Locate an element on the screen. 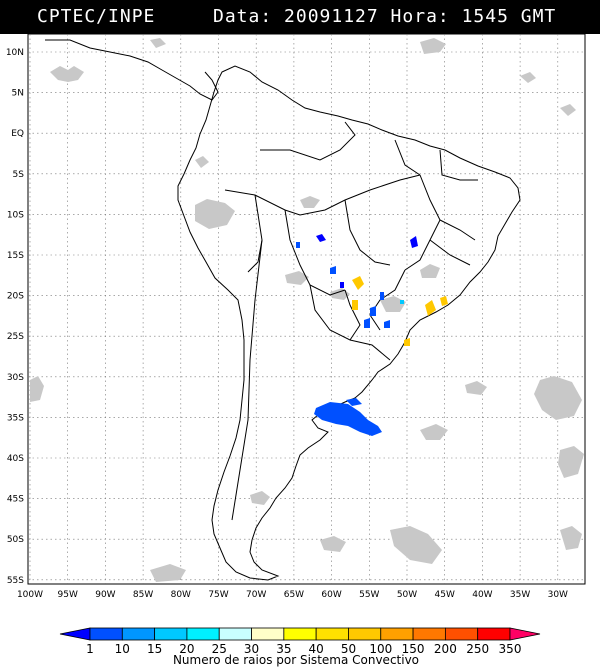 This screenshot has height=670, width=600. lat-tick-label: EQ is located at coordinates (17, 134).